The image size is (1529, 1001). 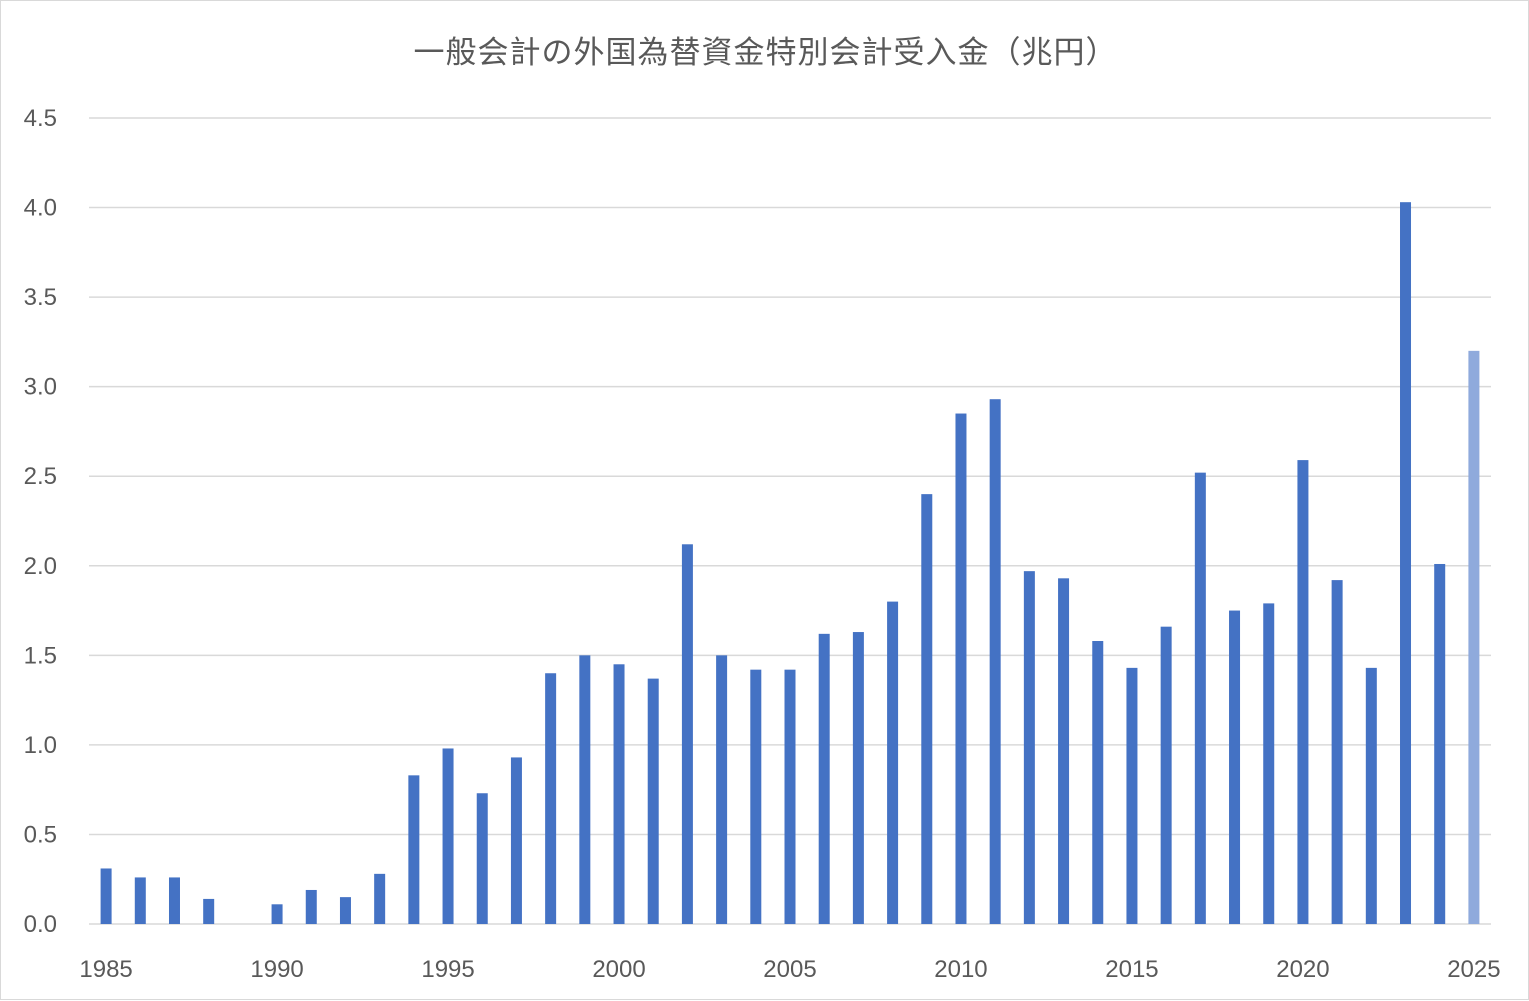 What do you see at coordinates (618, 969) in the screenshot?
I see `x-tick-label: 2000` at bounding box center [618, 969].